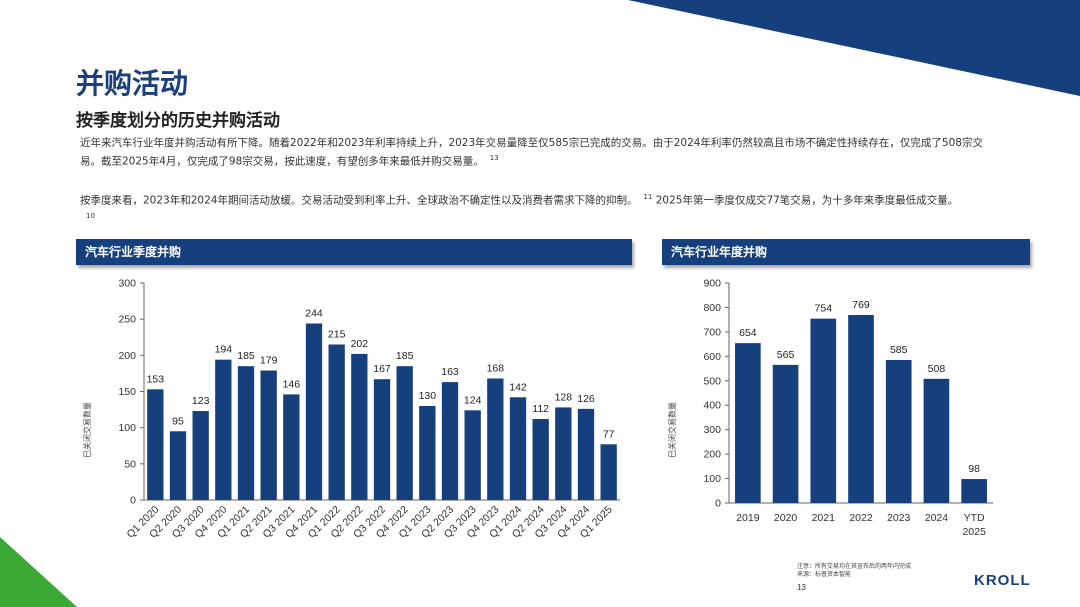 The height and width of the screenshot is (607, 1080). Describe the element at coordinates (854, 571) in the screenshot. I see `footer-notes: 注意：所有交易均在其宣布后的两年内完成 来源：标普资本智能` at that location.